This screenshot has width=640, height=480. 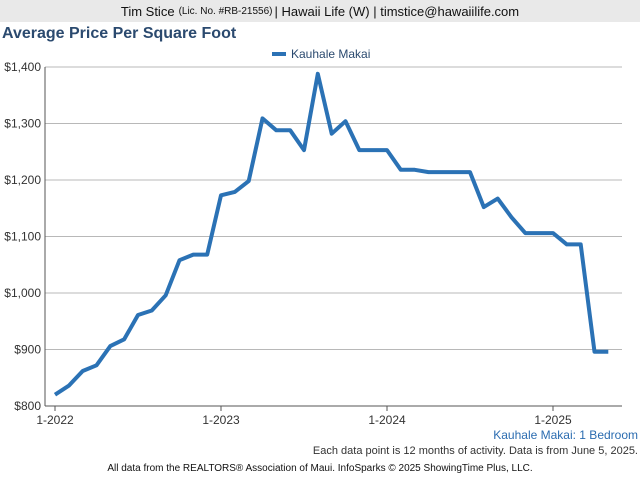 I want to click on y-tick-label: $1,300, so click(x=22, y=124).